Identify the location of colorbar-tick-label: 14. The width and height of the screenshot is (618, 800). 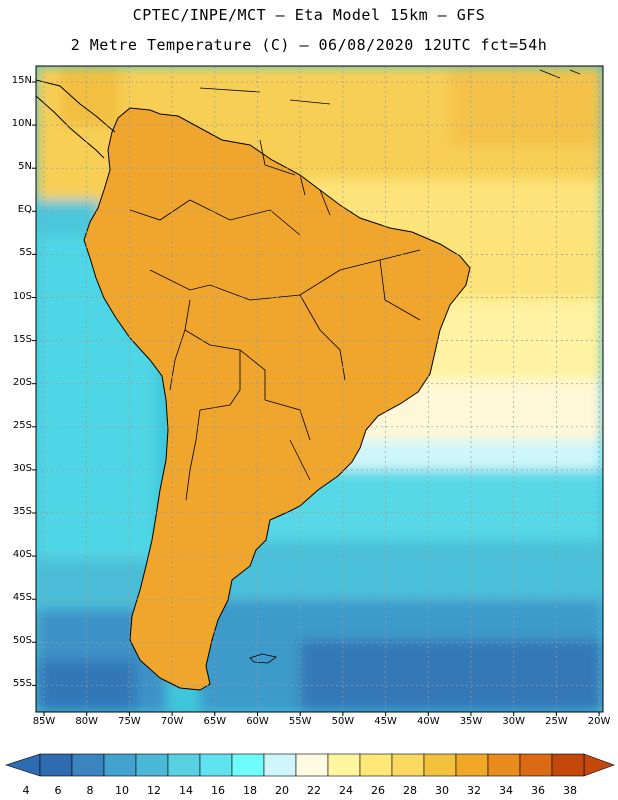
(186, 790).